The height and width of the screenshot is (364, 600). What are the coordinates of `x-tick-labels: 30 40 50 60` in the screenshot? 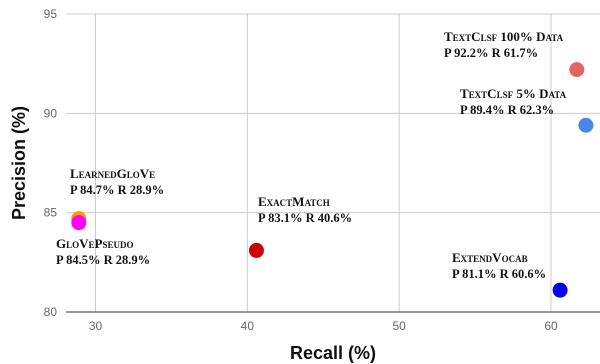 It's located at (323, 326).